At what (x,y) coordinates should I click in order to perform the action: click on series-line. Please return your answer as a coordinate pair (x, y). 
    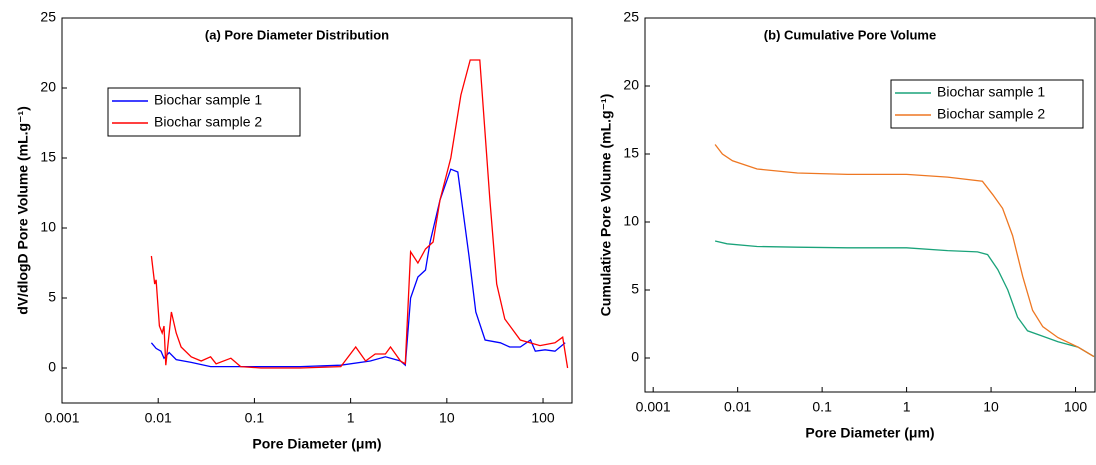
    Looking at the image, I should click on (904, 299).